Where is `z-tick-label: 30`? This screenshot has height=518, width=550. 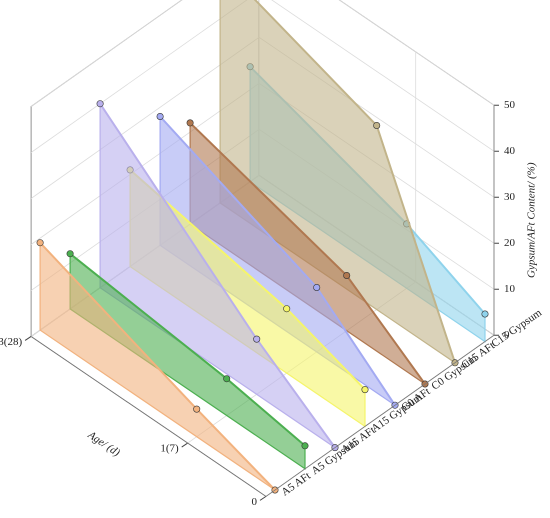 z-tick-label: 30 is located at coordinates (510, 197).